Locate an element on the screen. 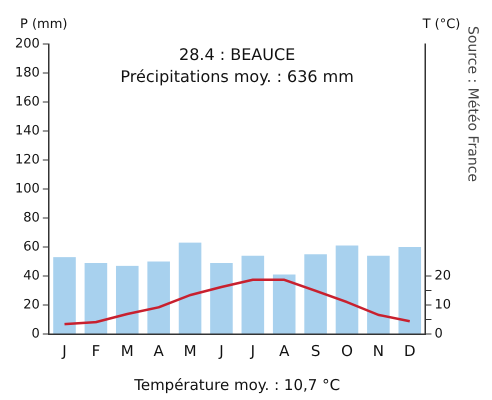 The image size is (492, 400). x-tick-label: S is located at coordinates (315, 351).